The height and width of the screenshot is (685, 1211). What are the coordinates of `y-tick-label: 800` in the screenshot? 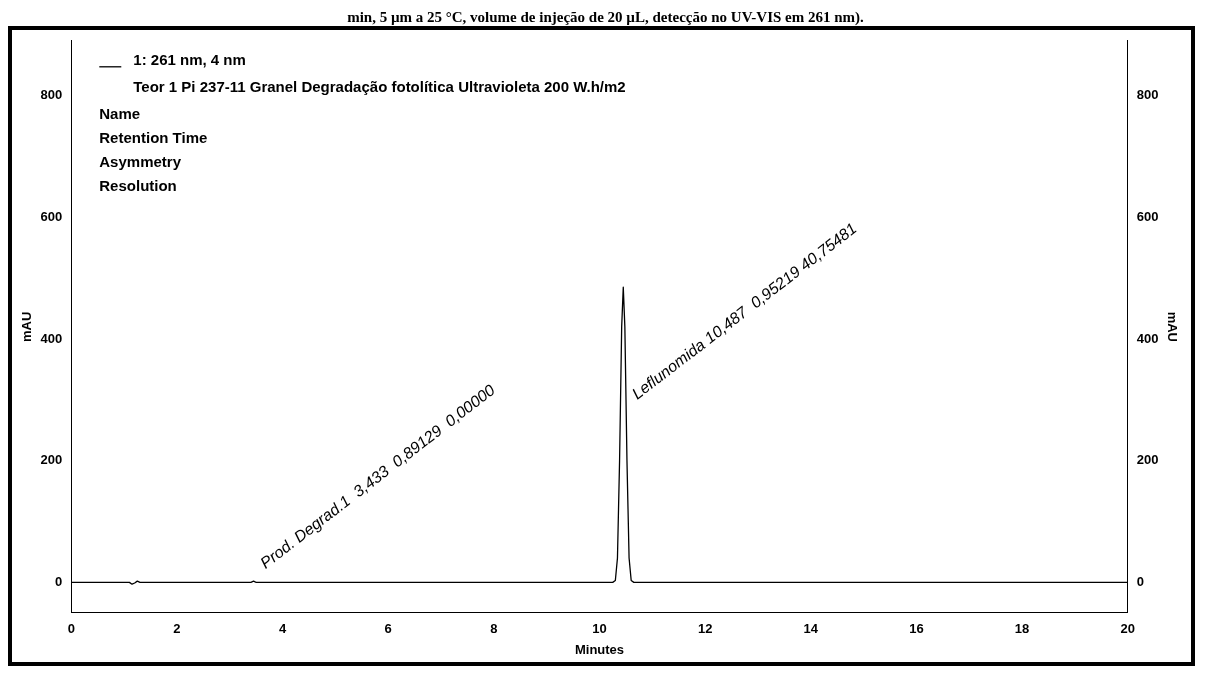 It's located at (51, 95).